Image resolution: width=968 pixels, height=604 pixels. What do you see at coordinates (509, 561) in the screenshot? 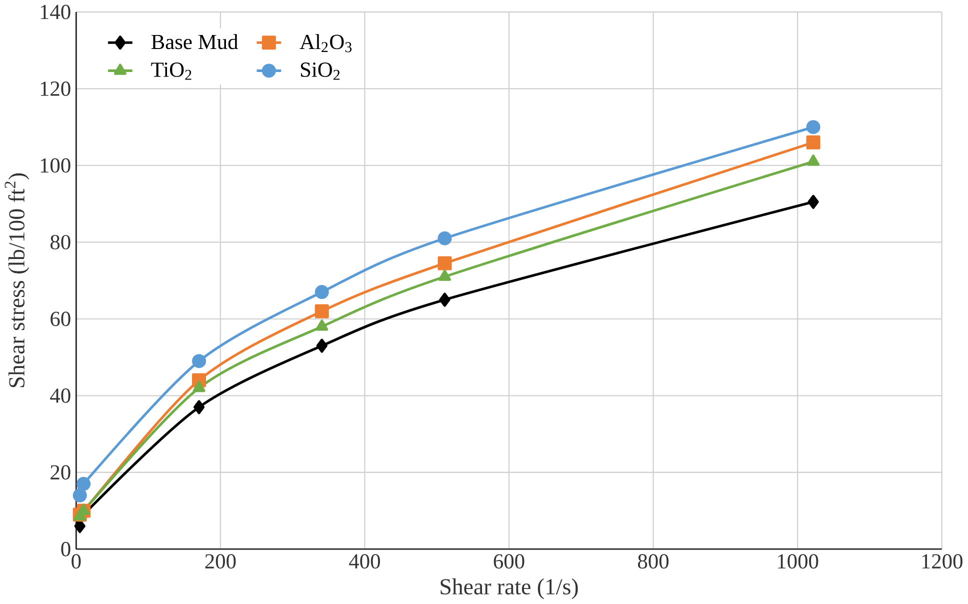
I see `x-tick-label: 600` at bounding box center [509, 561].